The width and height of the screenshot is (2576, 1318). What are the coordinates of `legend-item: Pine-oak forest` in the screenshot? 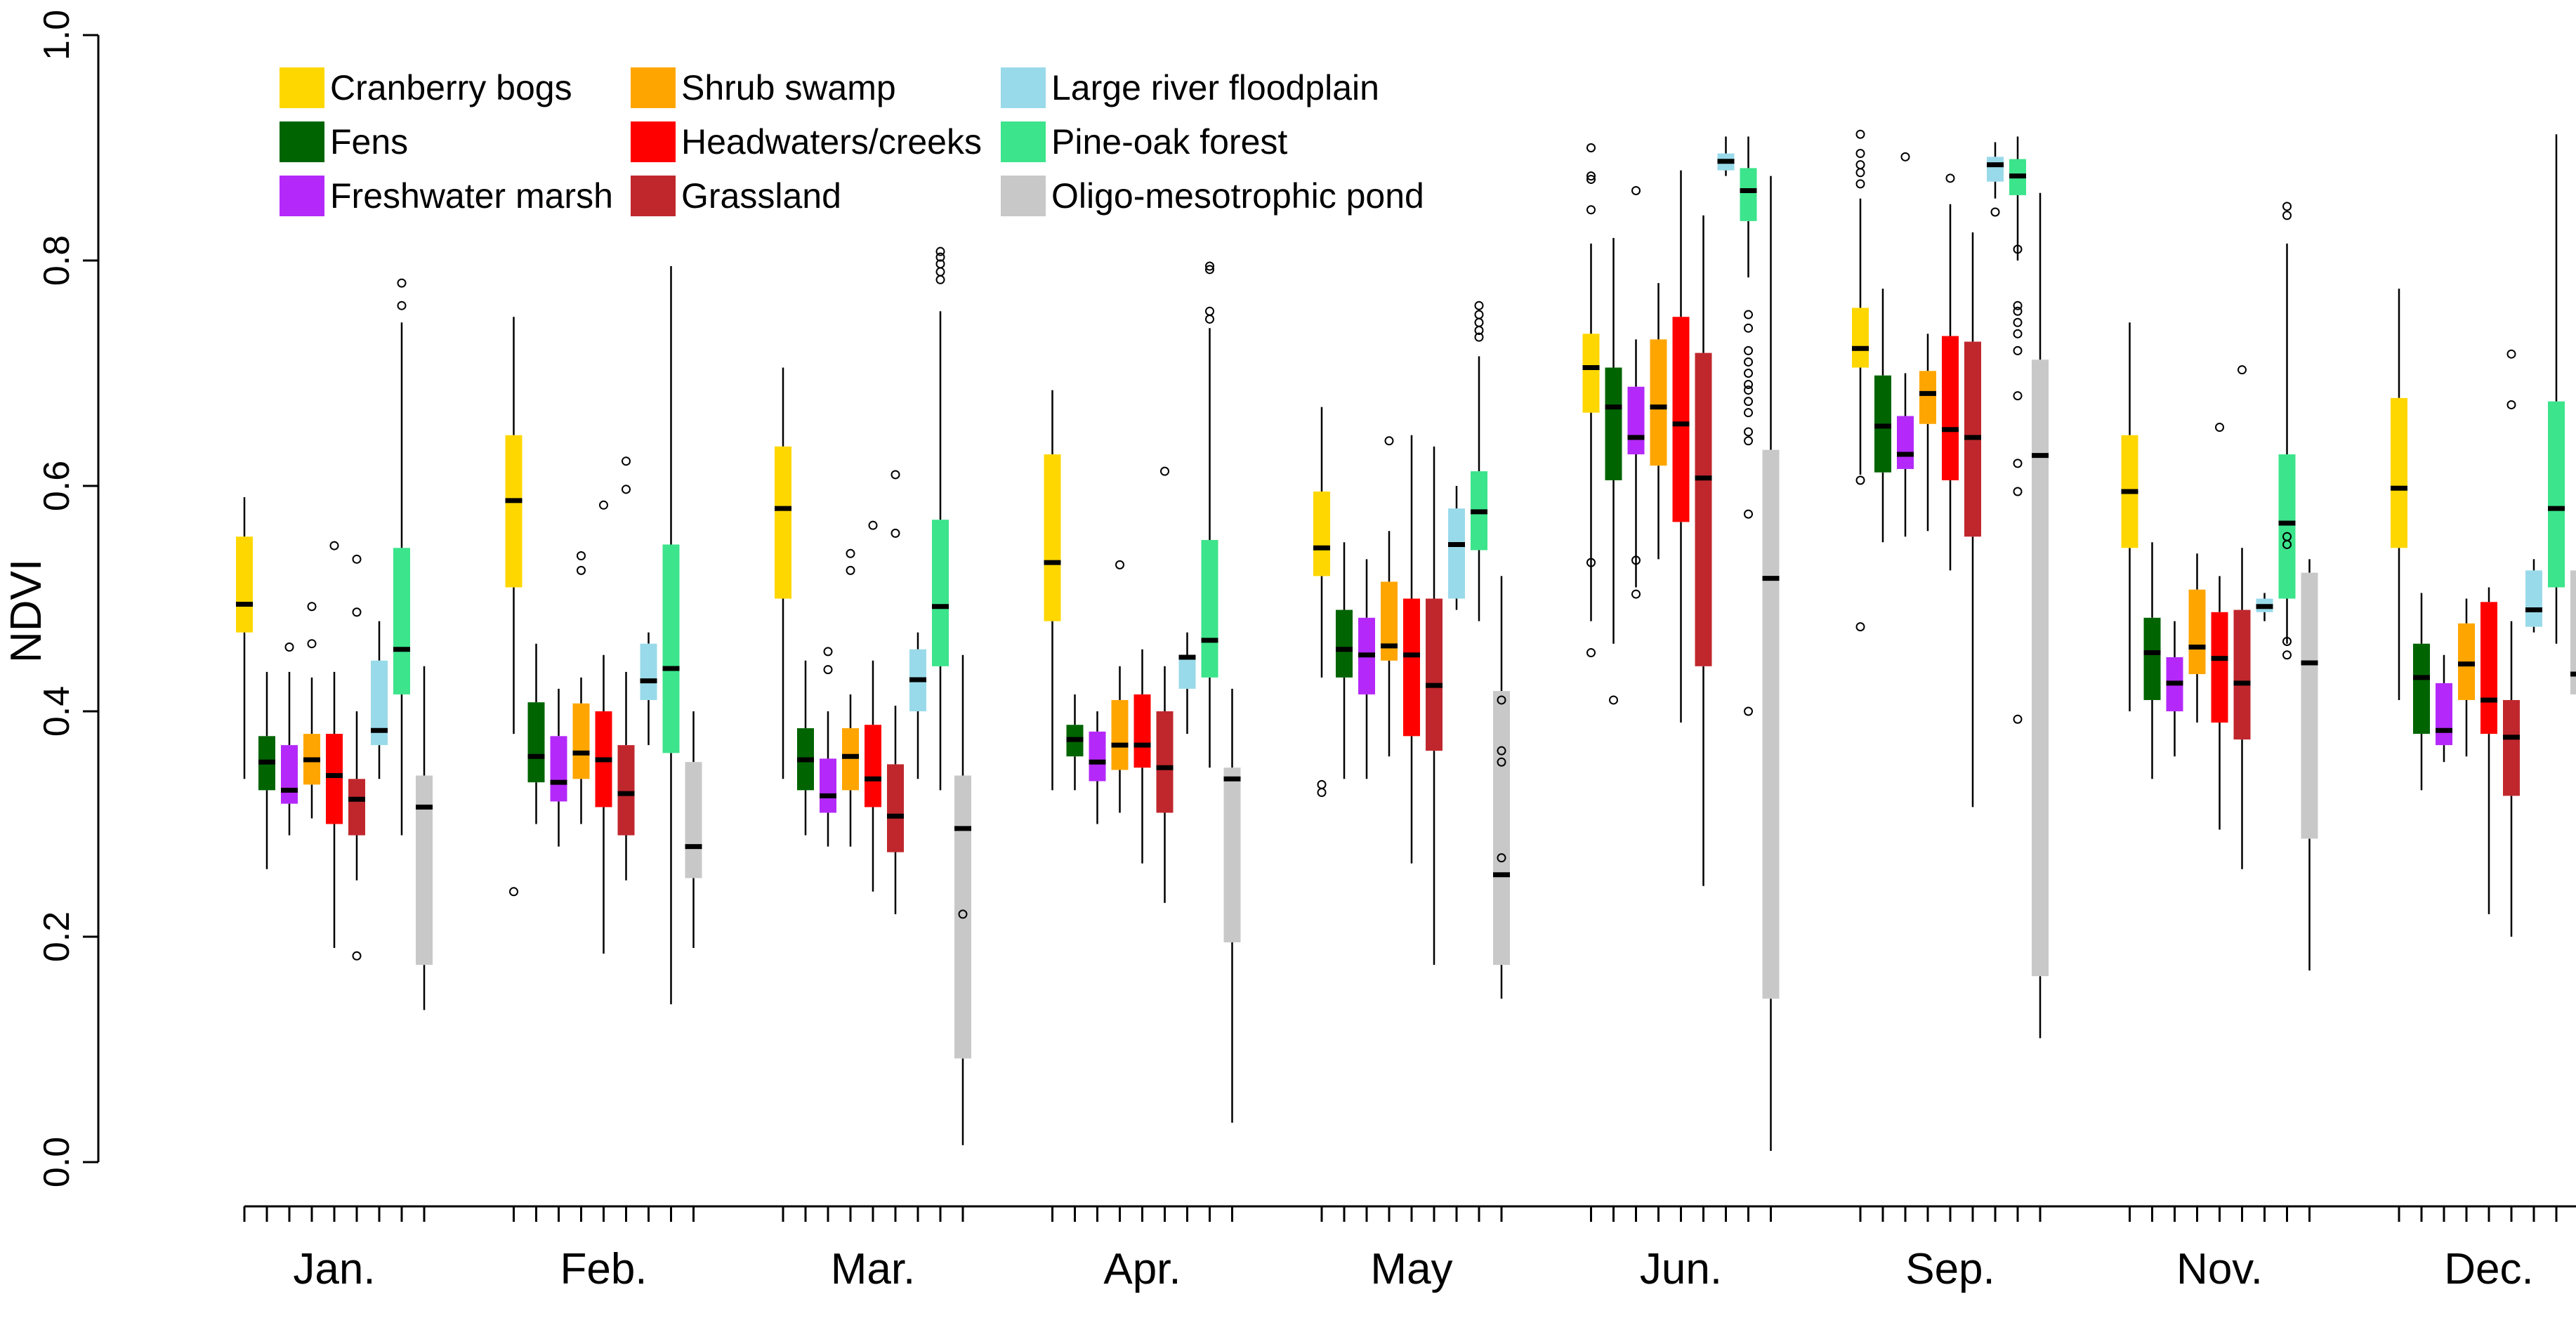 It's located at (1144, 142).